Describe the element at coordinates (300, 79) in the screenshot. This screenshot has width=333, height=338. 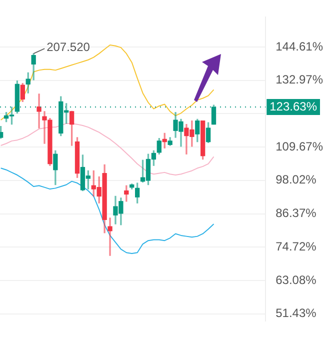
I see `y-tick-label: 132.97%` at that location.